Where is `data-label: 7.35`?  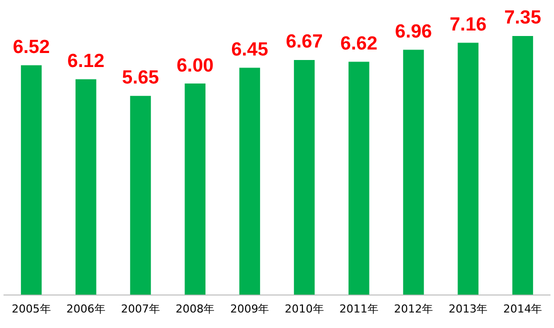
data-label: 7.35 is located at coordinates (523, 18).